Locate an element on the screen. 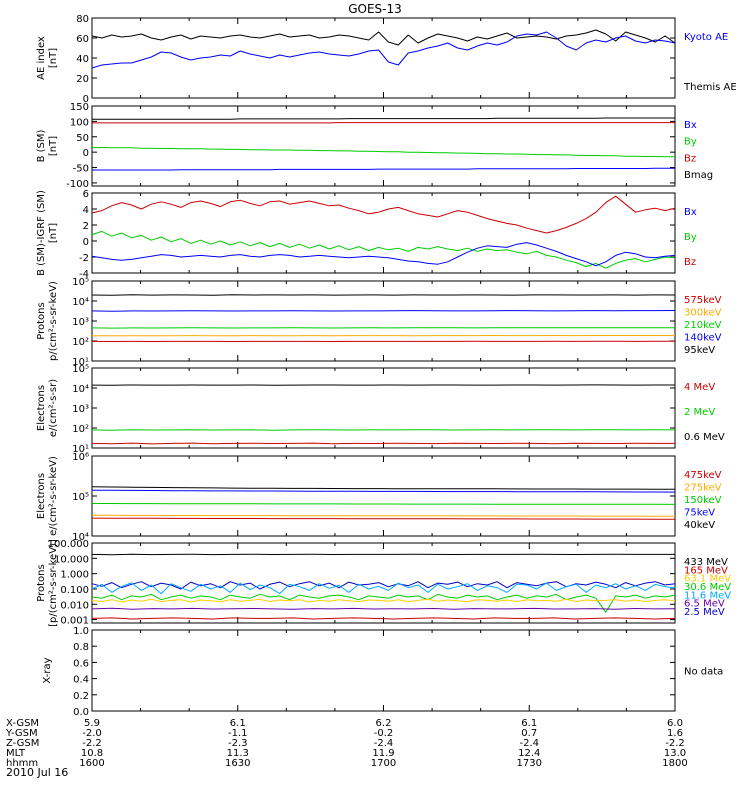  legend-entry: 275keV is located at coordinates (703, 488).